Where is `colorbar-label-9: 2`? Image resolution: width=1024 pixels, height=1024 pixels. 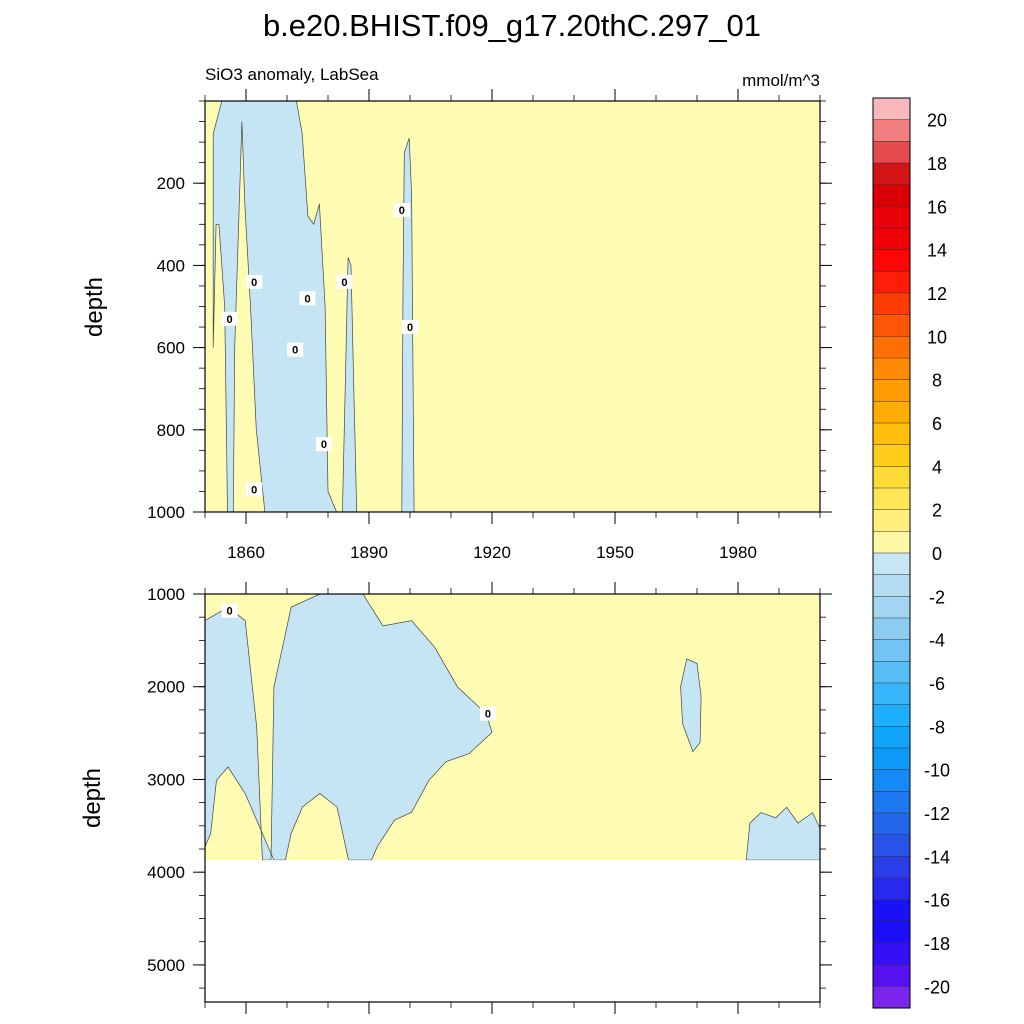 colorbar-label-9: 2 is located at coordinates (937, 511).